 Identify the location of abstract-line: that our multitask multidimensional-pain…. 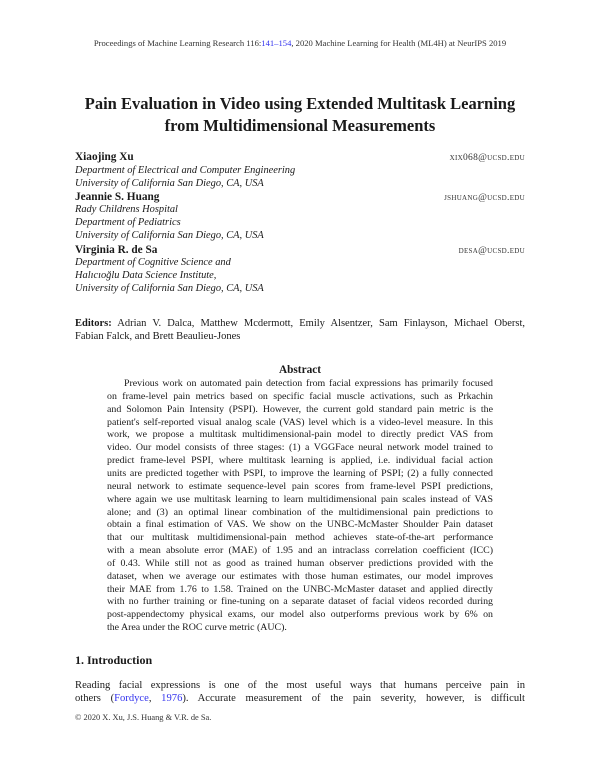
(300, 538).